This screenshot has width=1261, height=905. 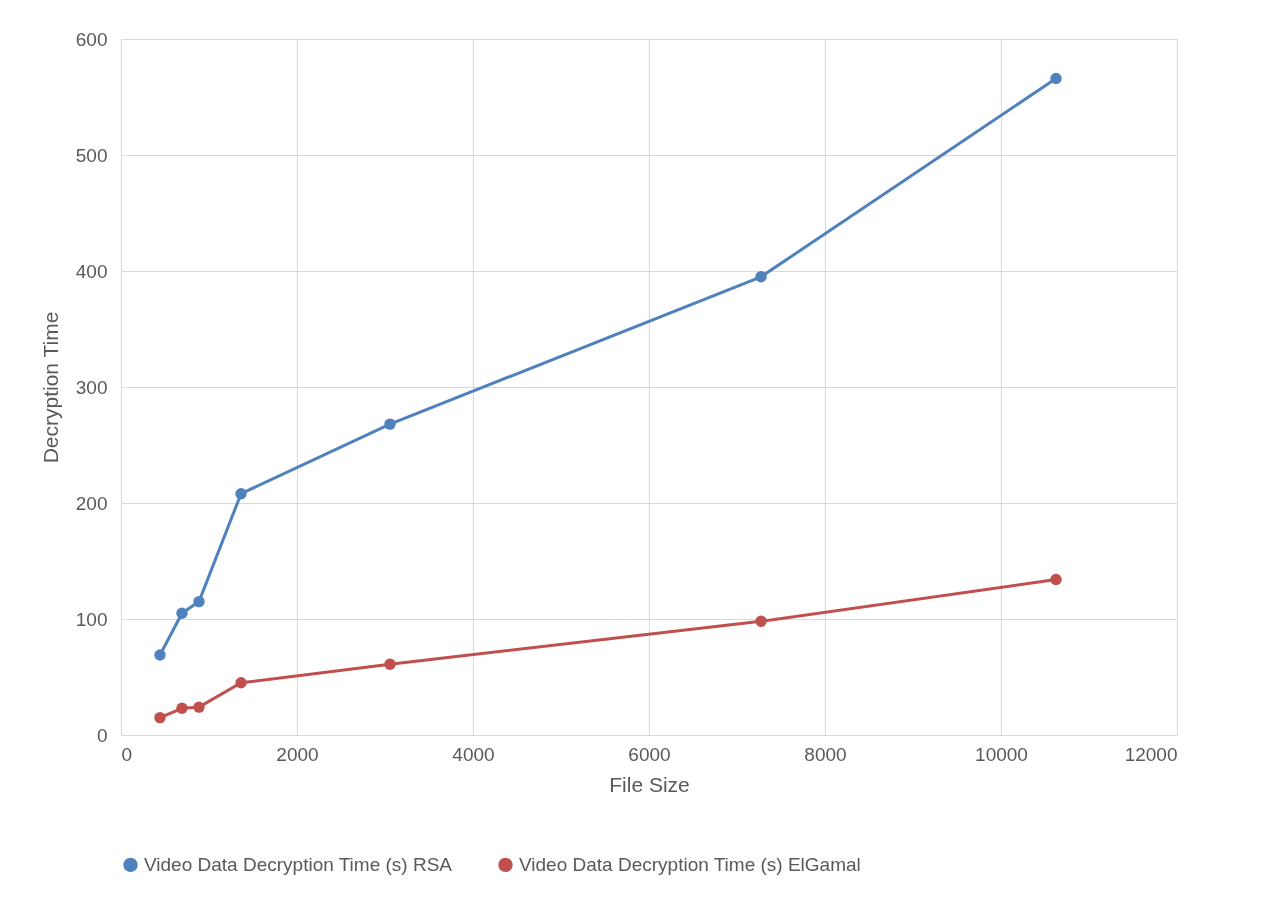 I want to click on y-tick-label: 600, so click(x=91, y=39).